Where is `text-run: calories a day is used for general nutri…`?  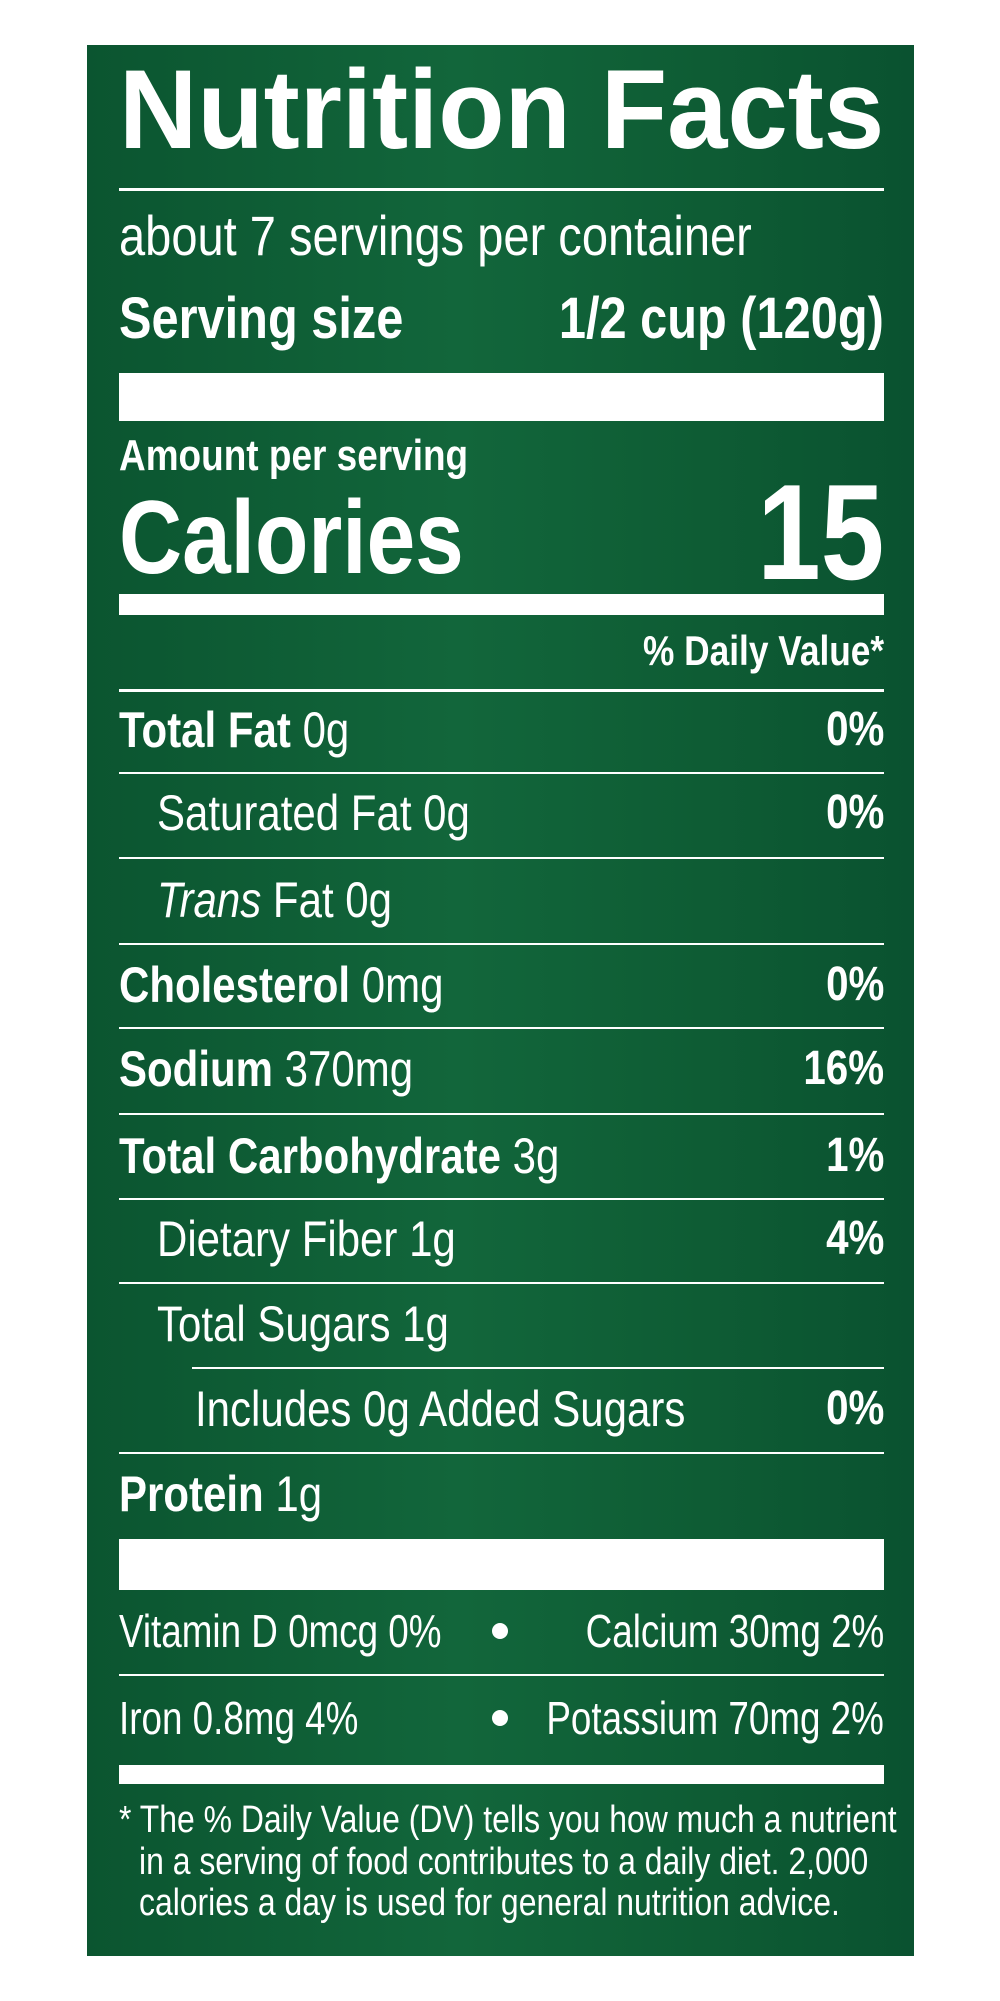 text-run: calories a day is used for general nutri… is located at coordinates (489, 1903).